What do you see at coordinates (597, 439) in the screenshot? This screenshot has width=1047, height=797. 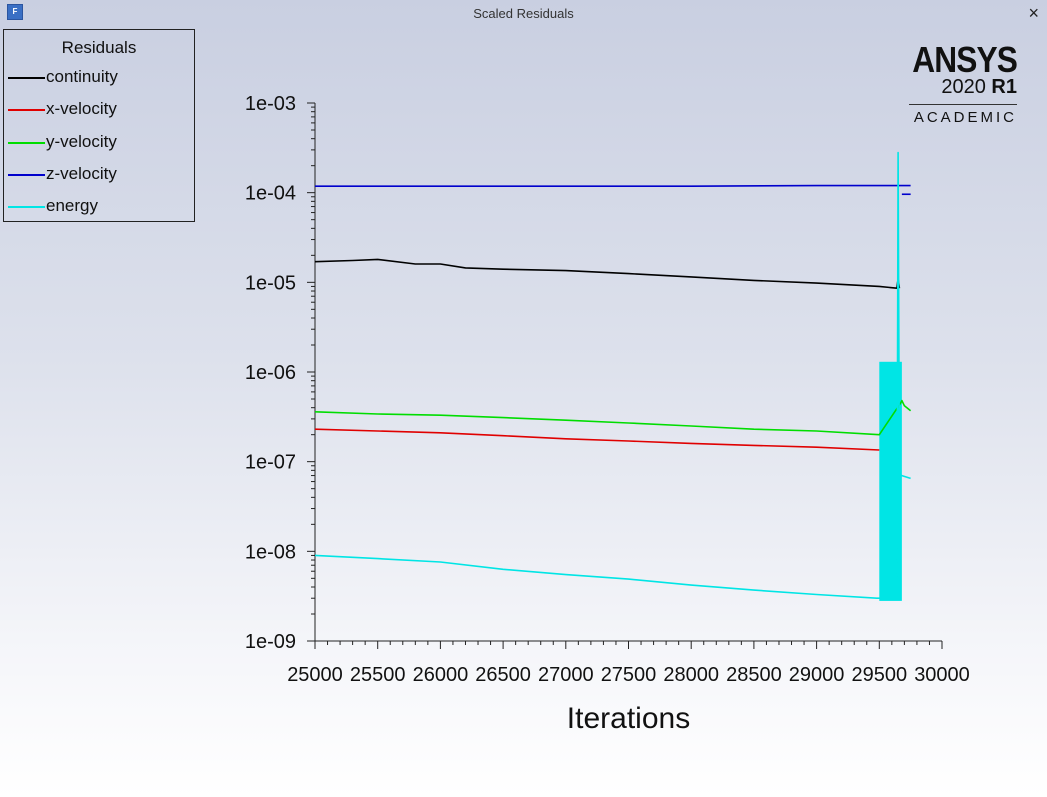 I see `series-line-x-velocity` at bounding box center [597, 439].